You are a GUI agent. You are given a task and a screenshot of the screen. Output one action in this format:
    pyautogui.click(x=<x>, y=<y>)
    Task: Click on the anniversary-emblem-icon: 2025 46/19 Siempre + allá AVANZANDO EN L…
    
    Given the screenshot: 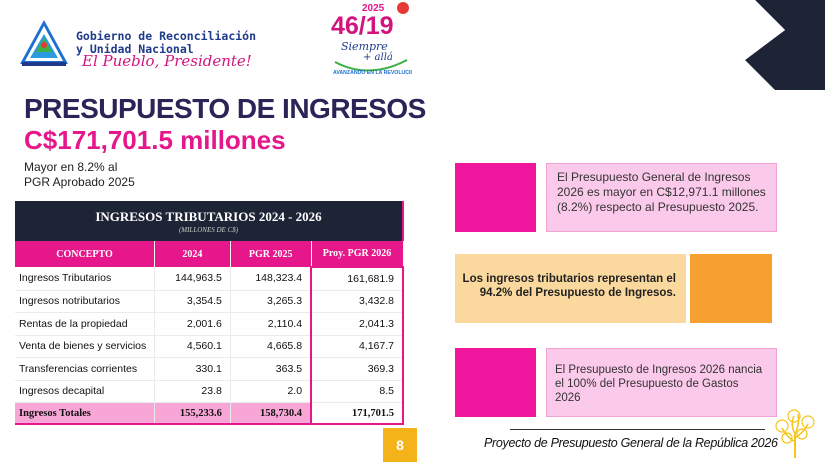 What is the action you would take?
    pyautogui.click(x=371, y=39)
    